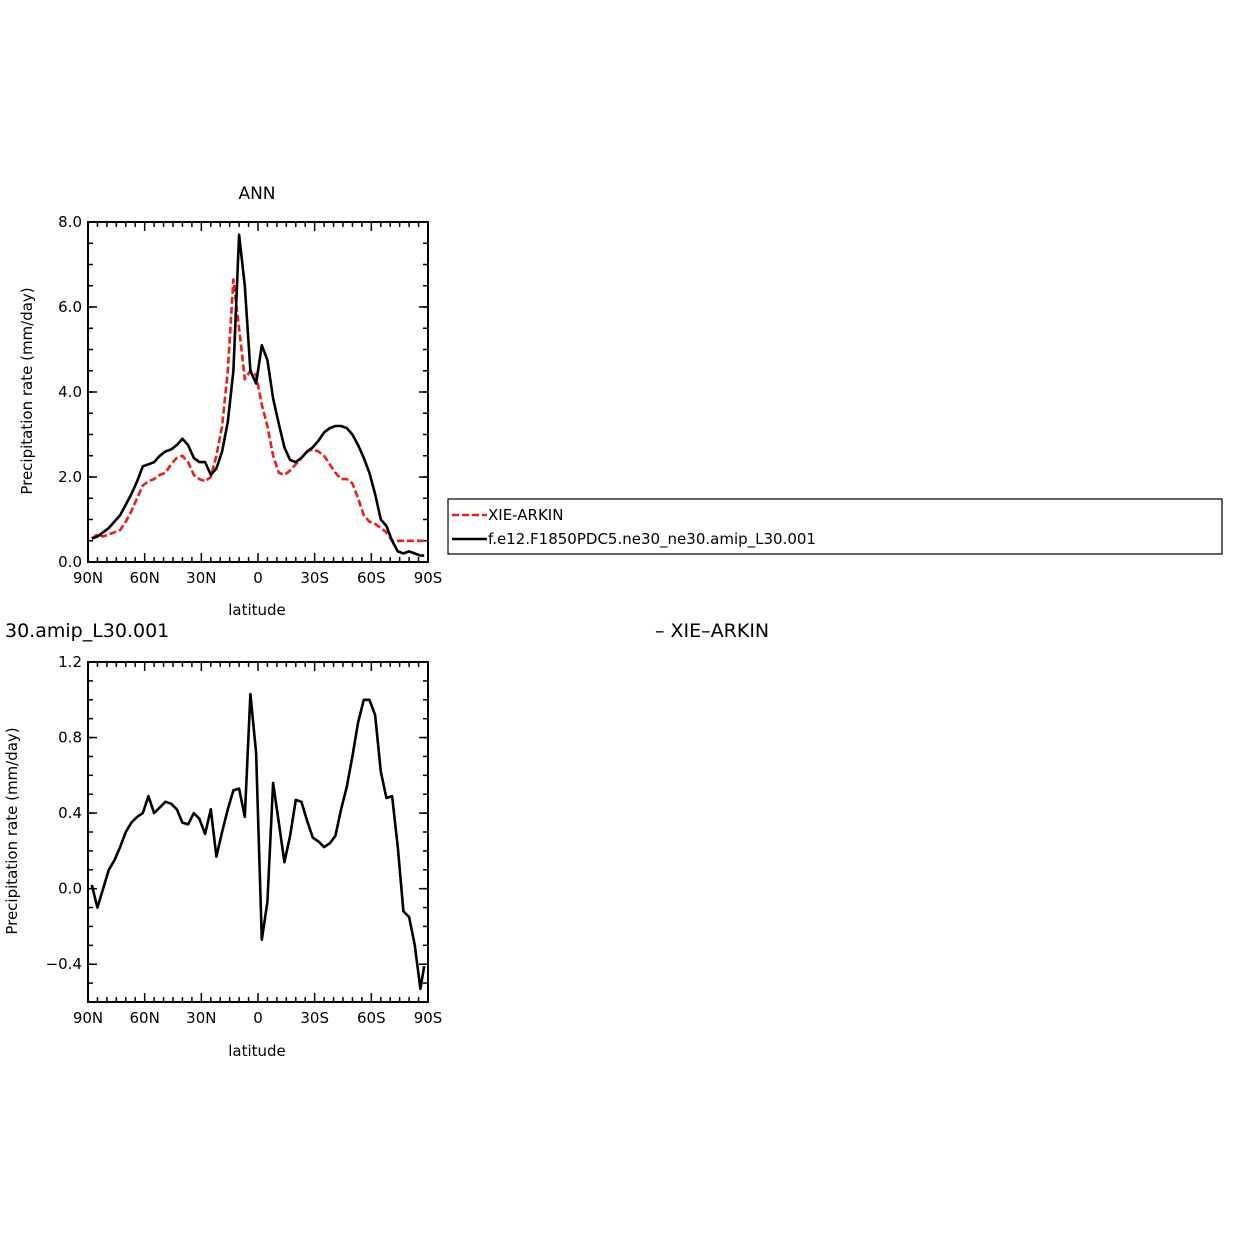  I want to click on bottom-plot-title-left: 30.amip_L30.001, so click(87, 631).